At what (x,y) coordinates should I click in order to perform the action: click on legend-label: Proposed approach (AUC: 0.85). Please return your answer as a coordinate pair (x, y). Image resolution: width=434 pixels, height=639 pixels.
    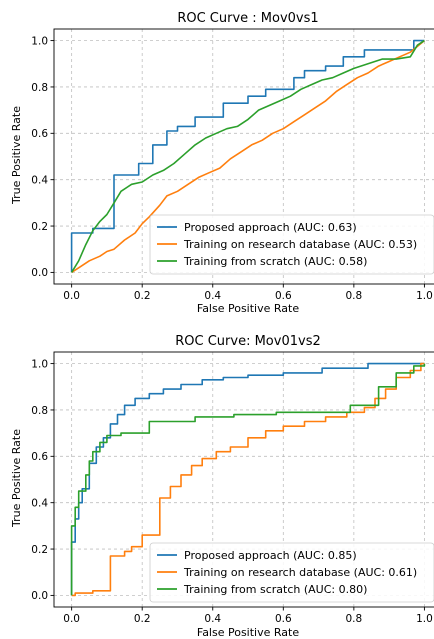
    Looking at the image, I should click on (270, 555).